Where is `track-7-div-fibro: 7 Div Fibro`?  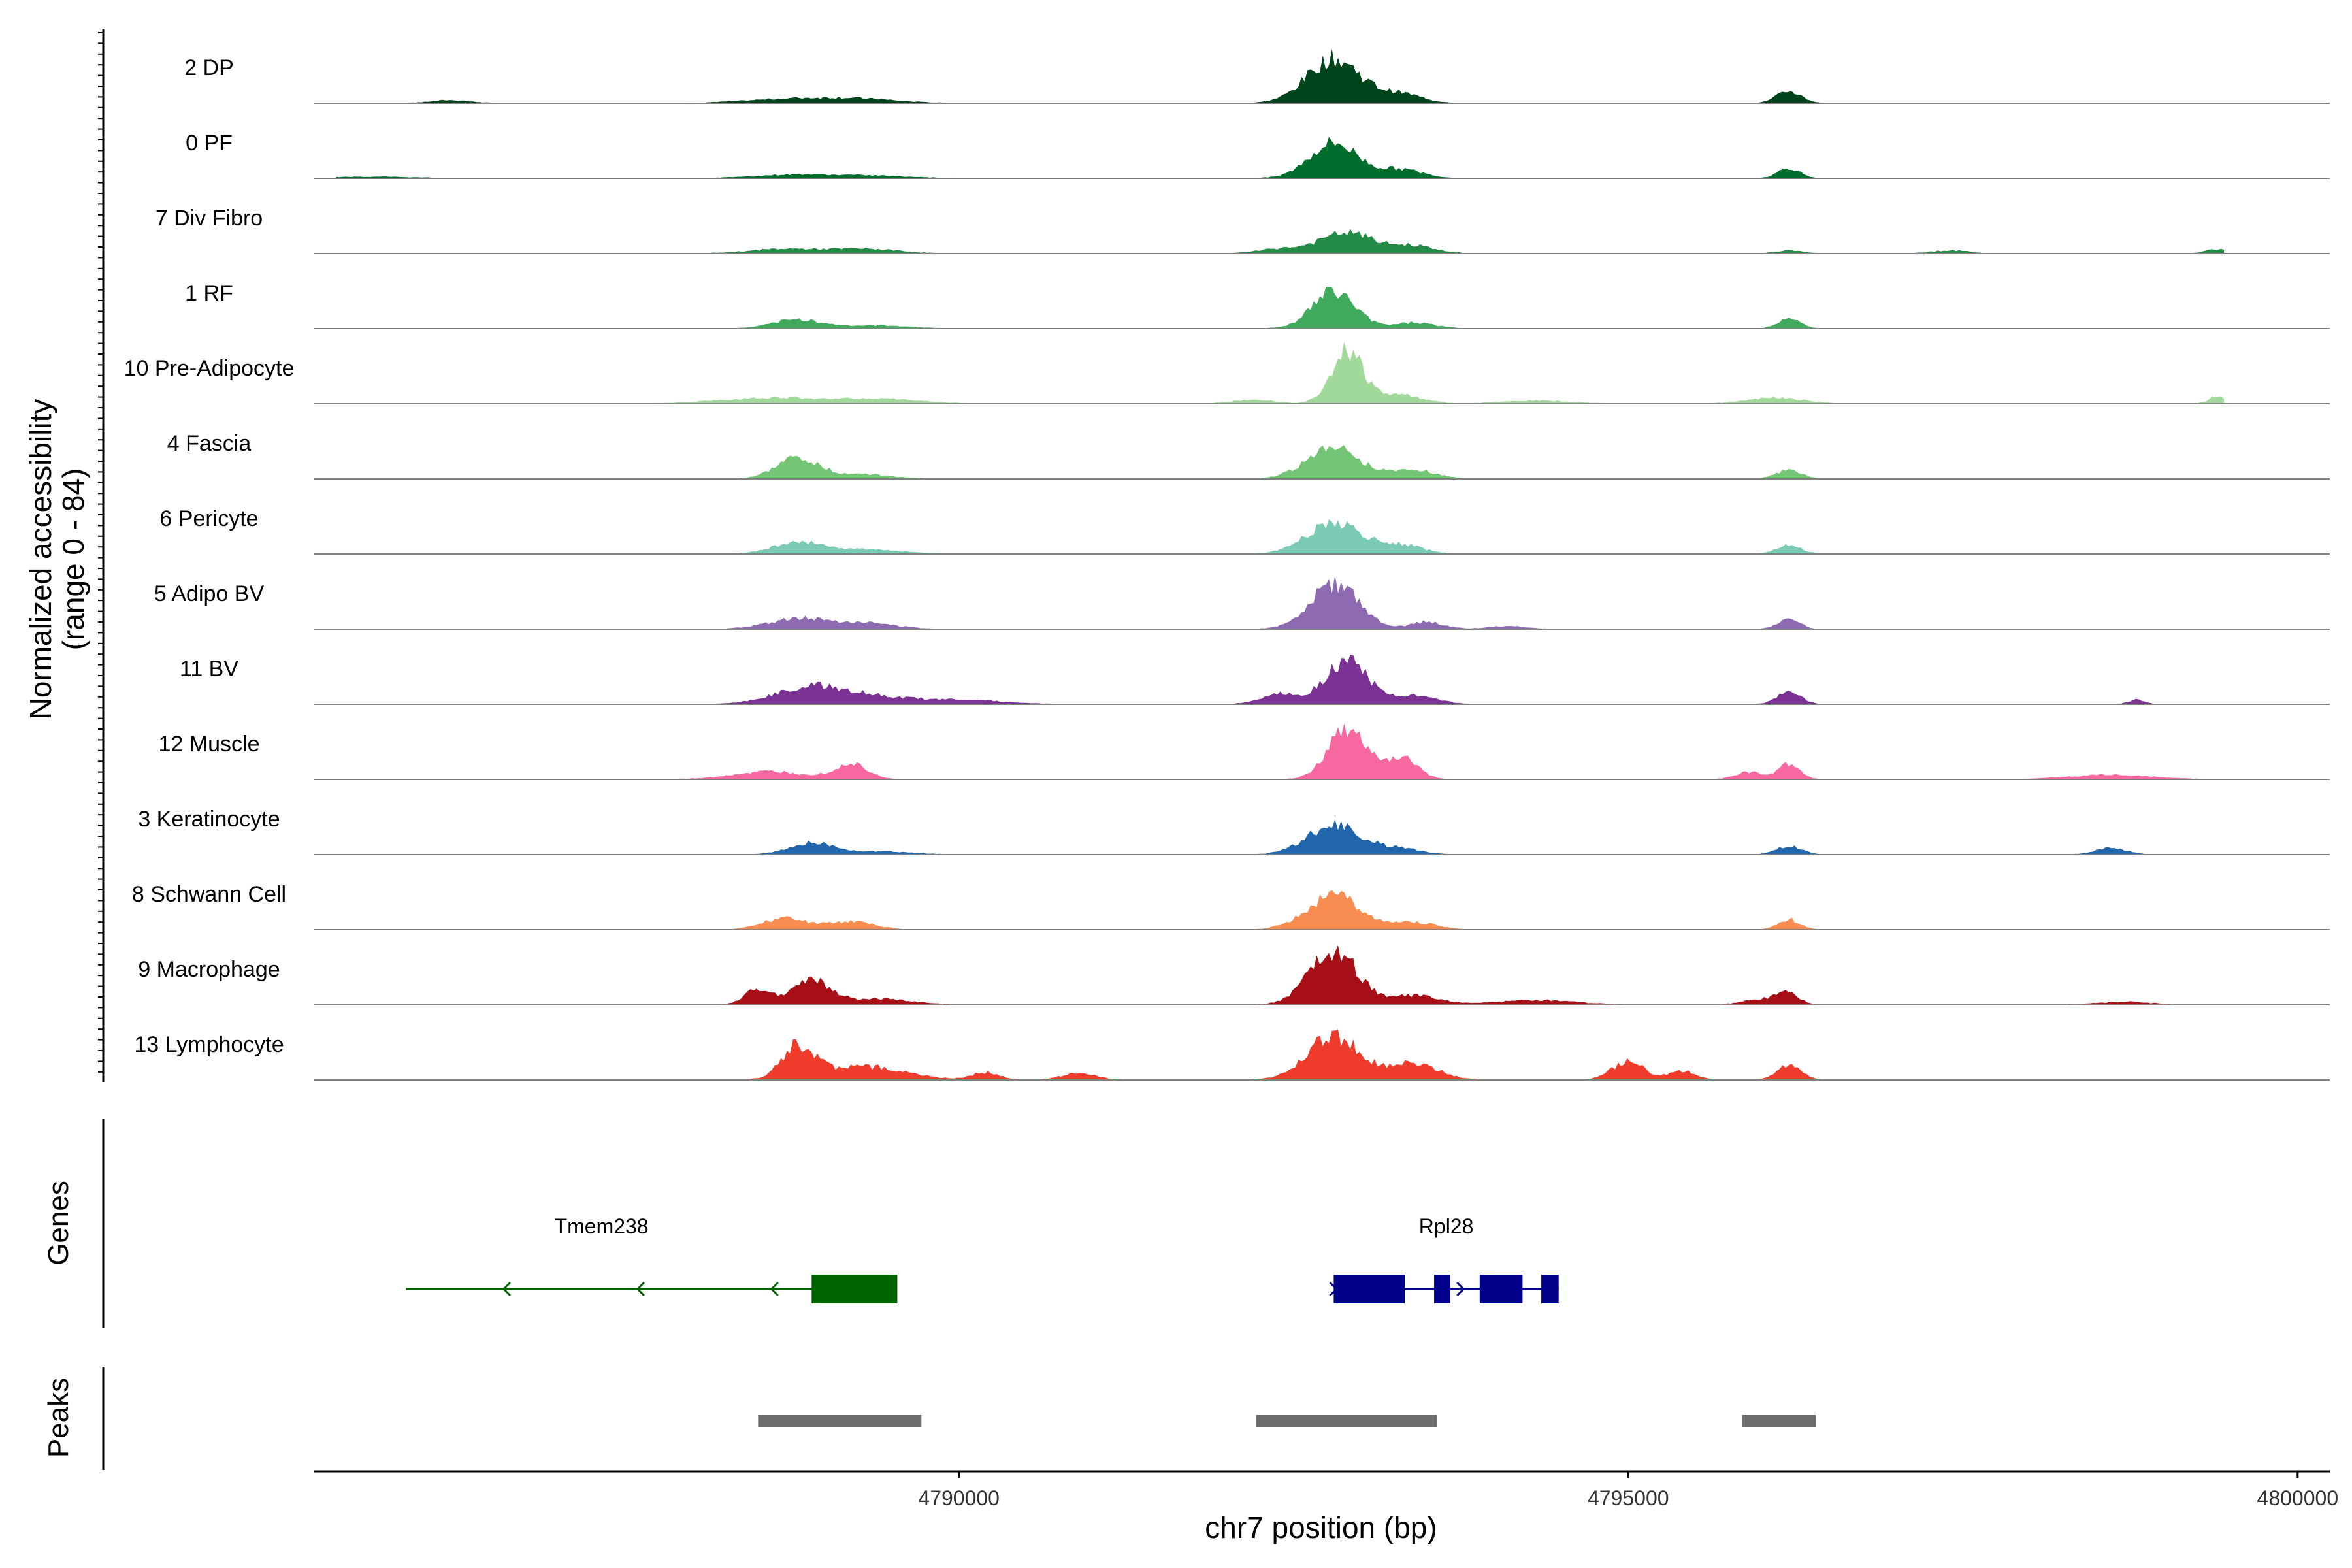
track-7-div-fibro: 7 Div Fibro is located at coordinates (1242, 230).